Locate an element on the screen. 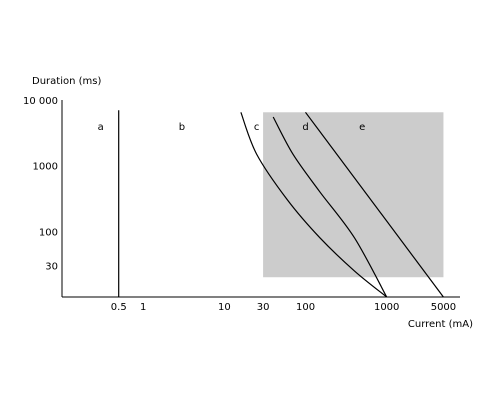 Image resolution: width=480 pixels, height=400 pixels. x-axis-title: Current (mA) is located at coordinates (440, 324).